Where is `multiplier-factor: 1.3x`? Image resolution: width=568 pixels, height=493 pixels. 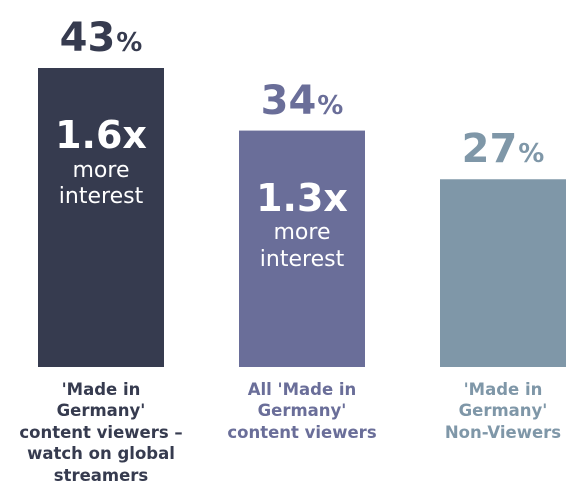 multiplier-factor: 1.3x is located at coordinates (302, 197).